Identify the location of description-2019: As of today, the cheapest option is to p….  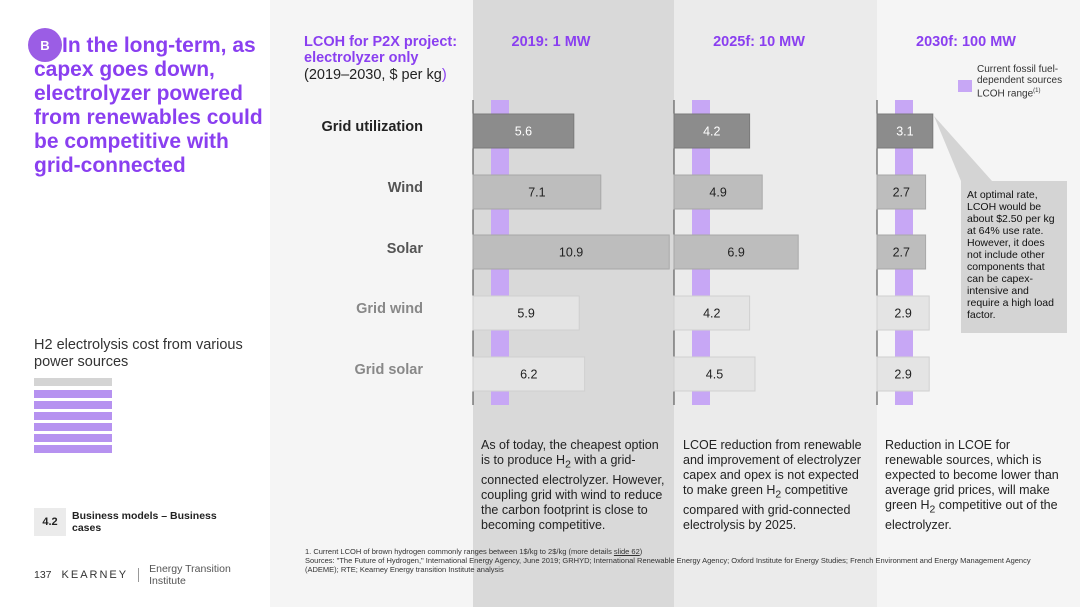
(573, 485).